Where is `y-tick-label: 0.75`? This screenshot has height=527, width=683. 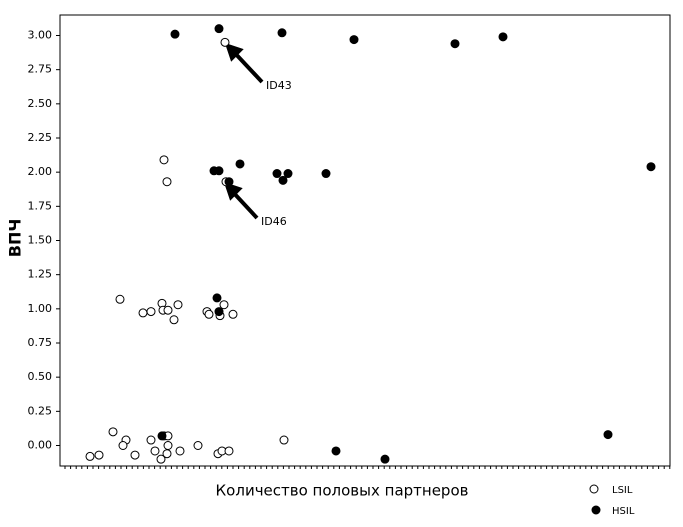 y-tick-label: 0.75 is located at coordinates (40, 342).